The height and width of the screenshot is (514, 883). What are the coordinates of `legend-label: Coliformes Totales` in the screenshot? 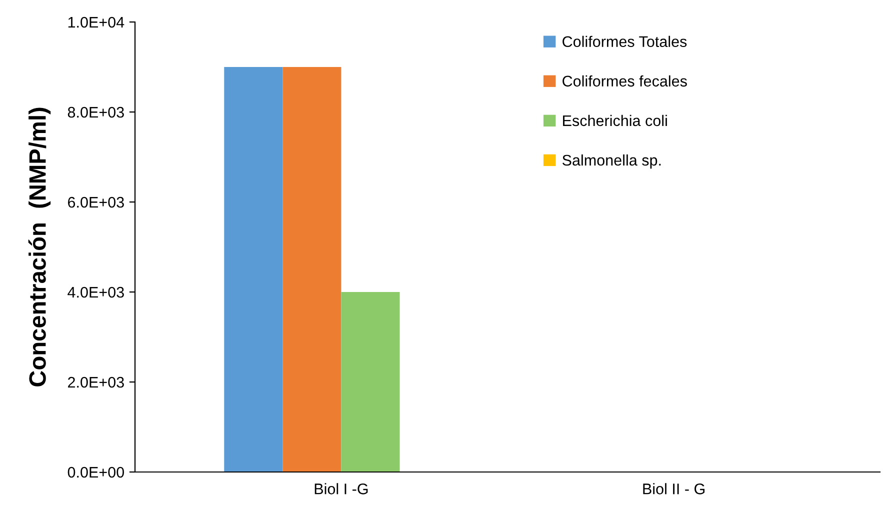 It's located at (624, 42).